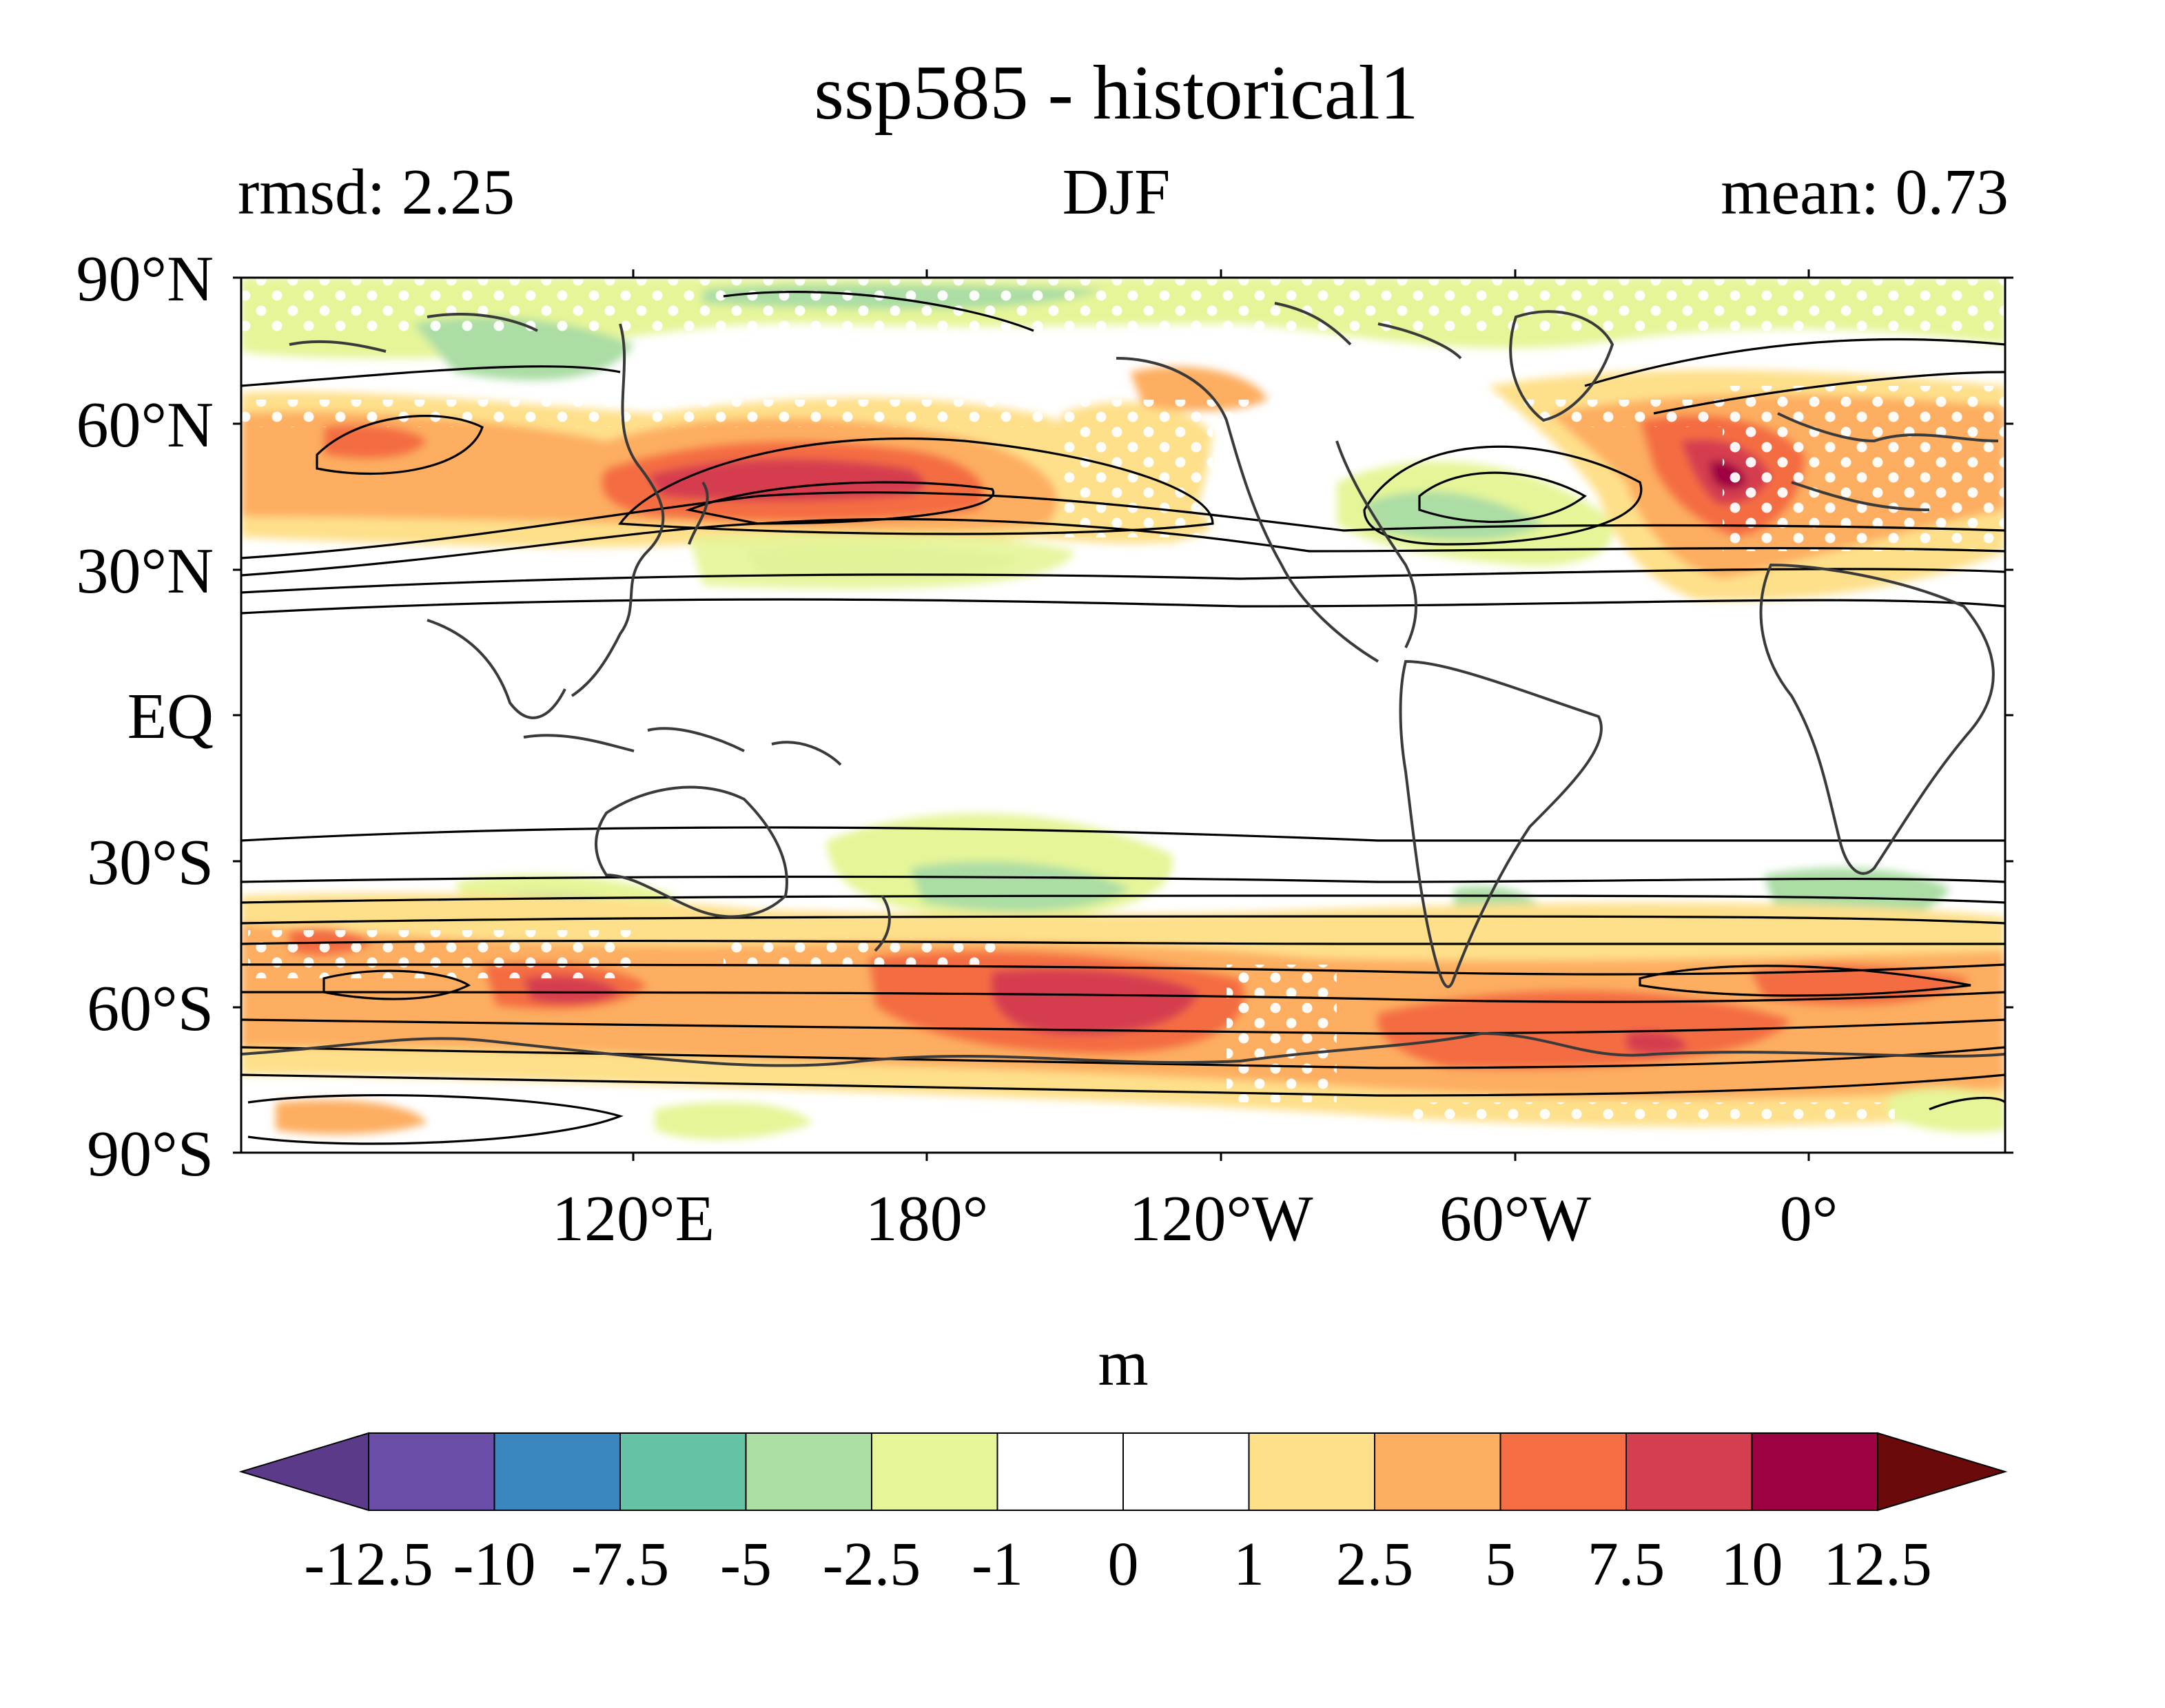 The image size is (2165, 1708). Describe the element at coordinates (170, 717) in the screenshot. I see `lat-label-eq: EQ` at that location.